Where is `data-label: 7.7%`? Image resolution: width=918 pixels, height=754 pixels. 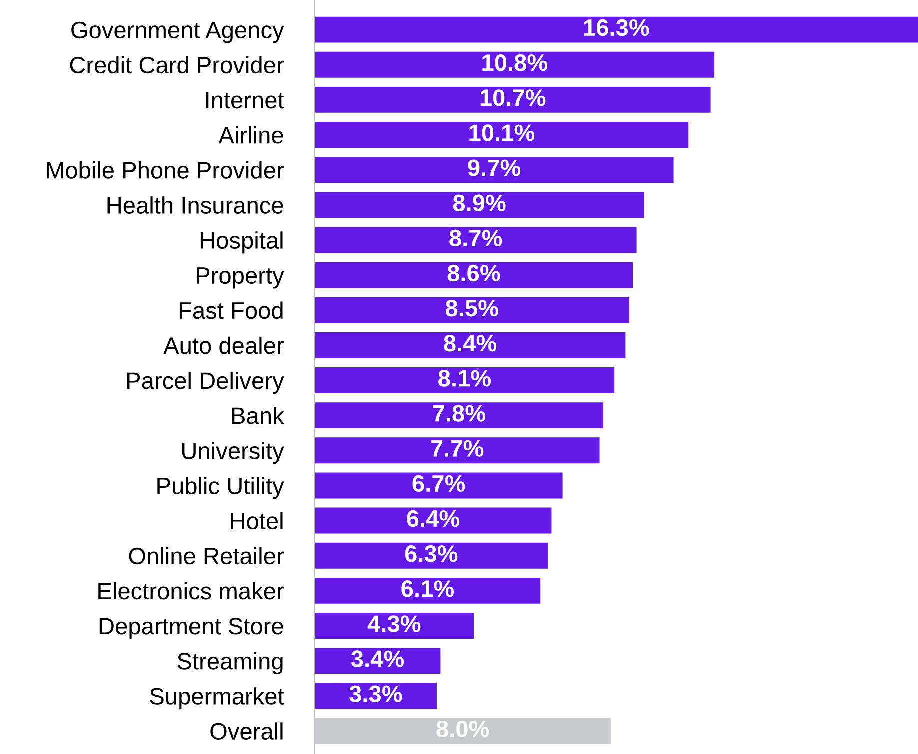 data-label: 7.7% is located at coordinates (457, 448).